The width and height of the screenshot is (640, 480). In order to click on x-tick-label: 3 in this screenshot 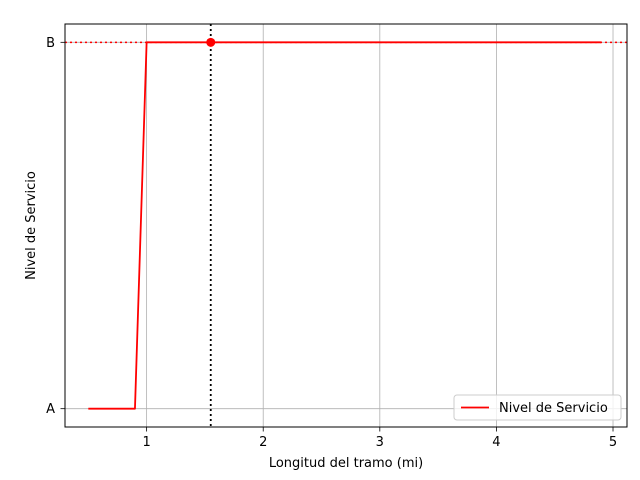, I will do `click(380, 442)`.